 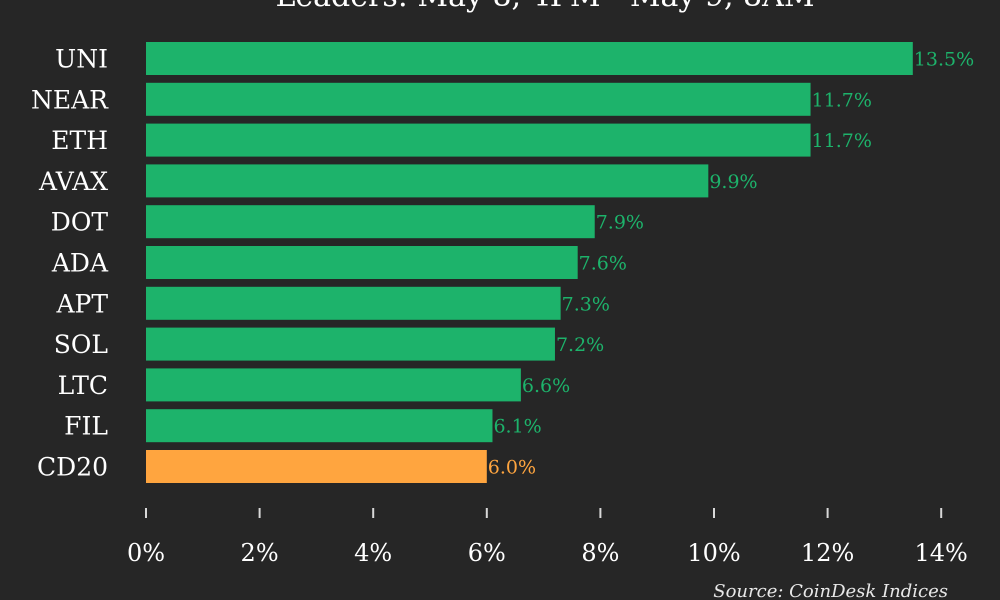 What do you see at coordinates (512, 468) in the screenshot?
I see `value-label: 6.0%` at bounding box center [512, 468].